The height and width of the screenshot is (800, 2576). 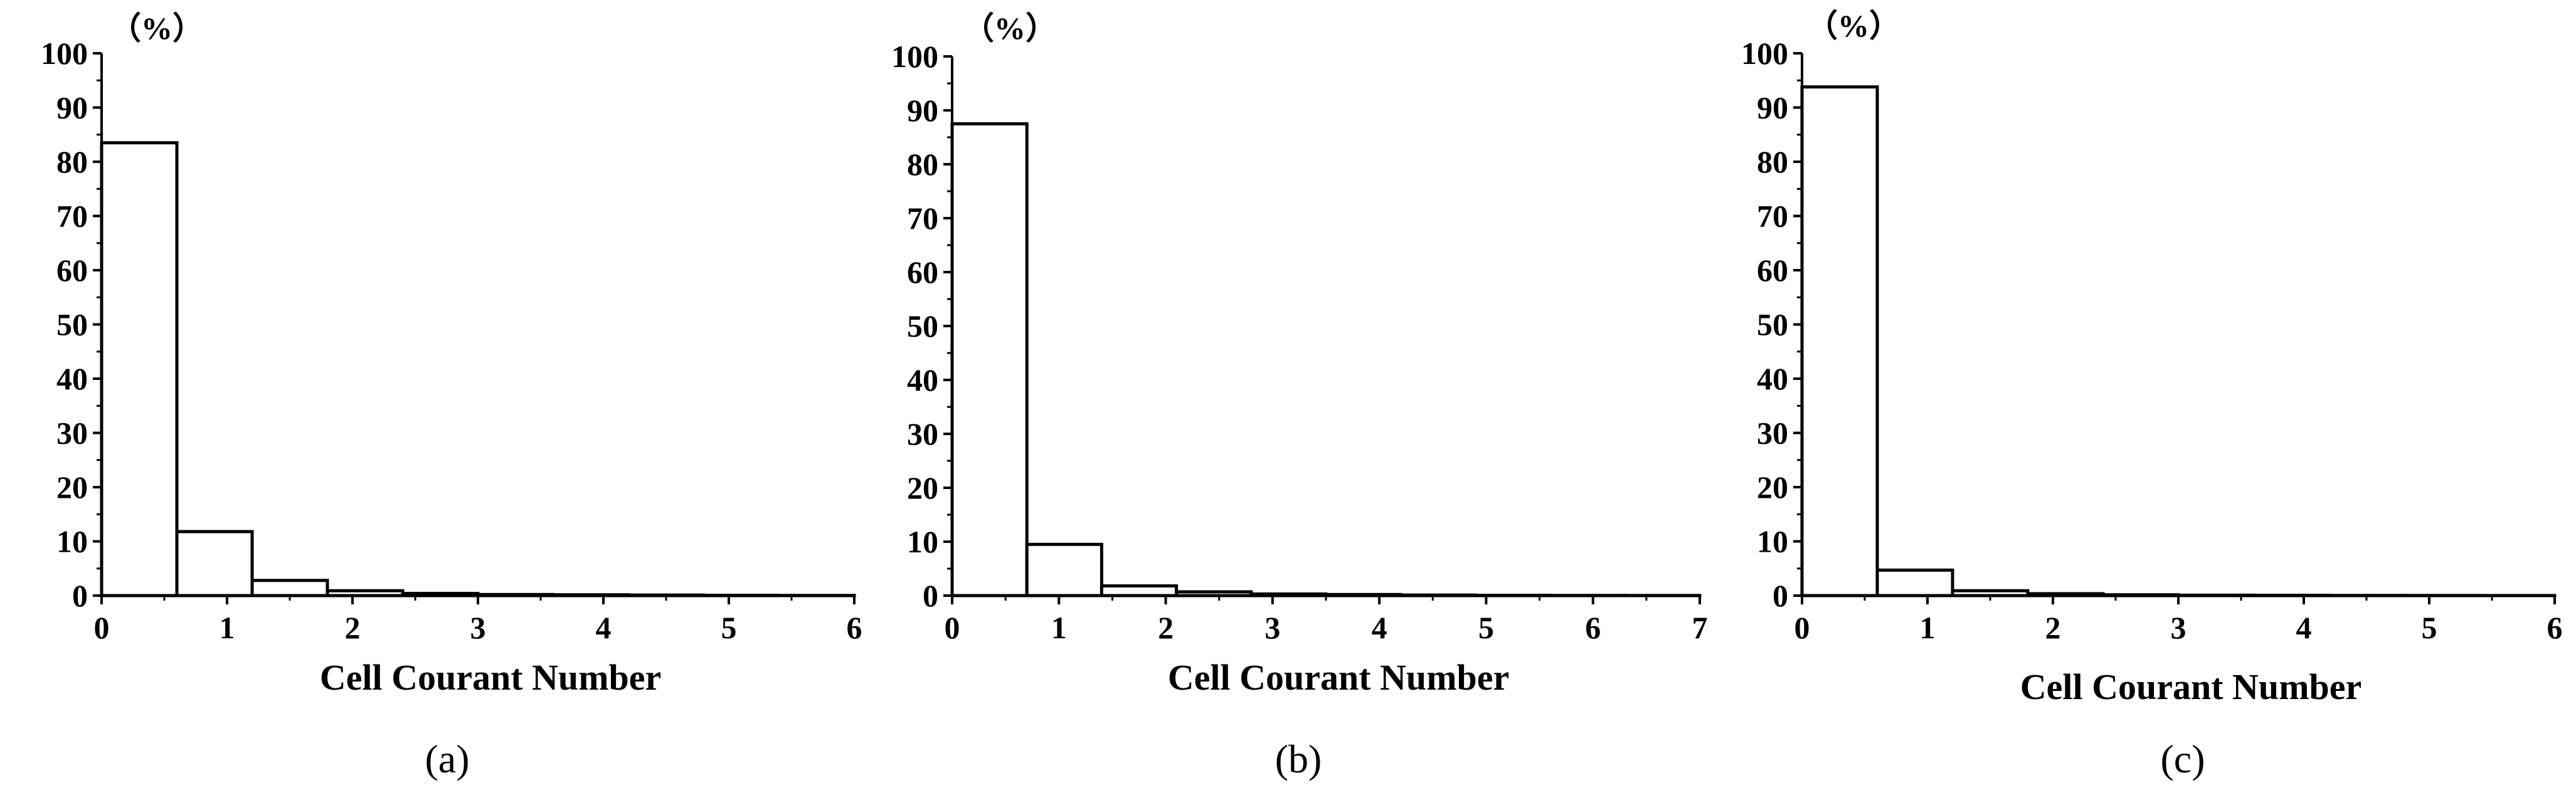 I want to click on panel-caption: (c), so click(x=2182, y=759).